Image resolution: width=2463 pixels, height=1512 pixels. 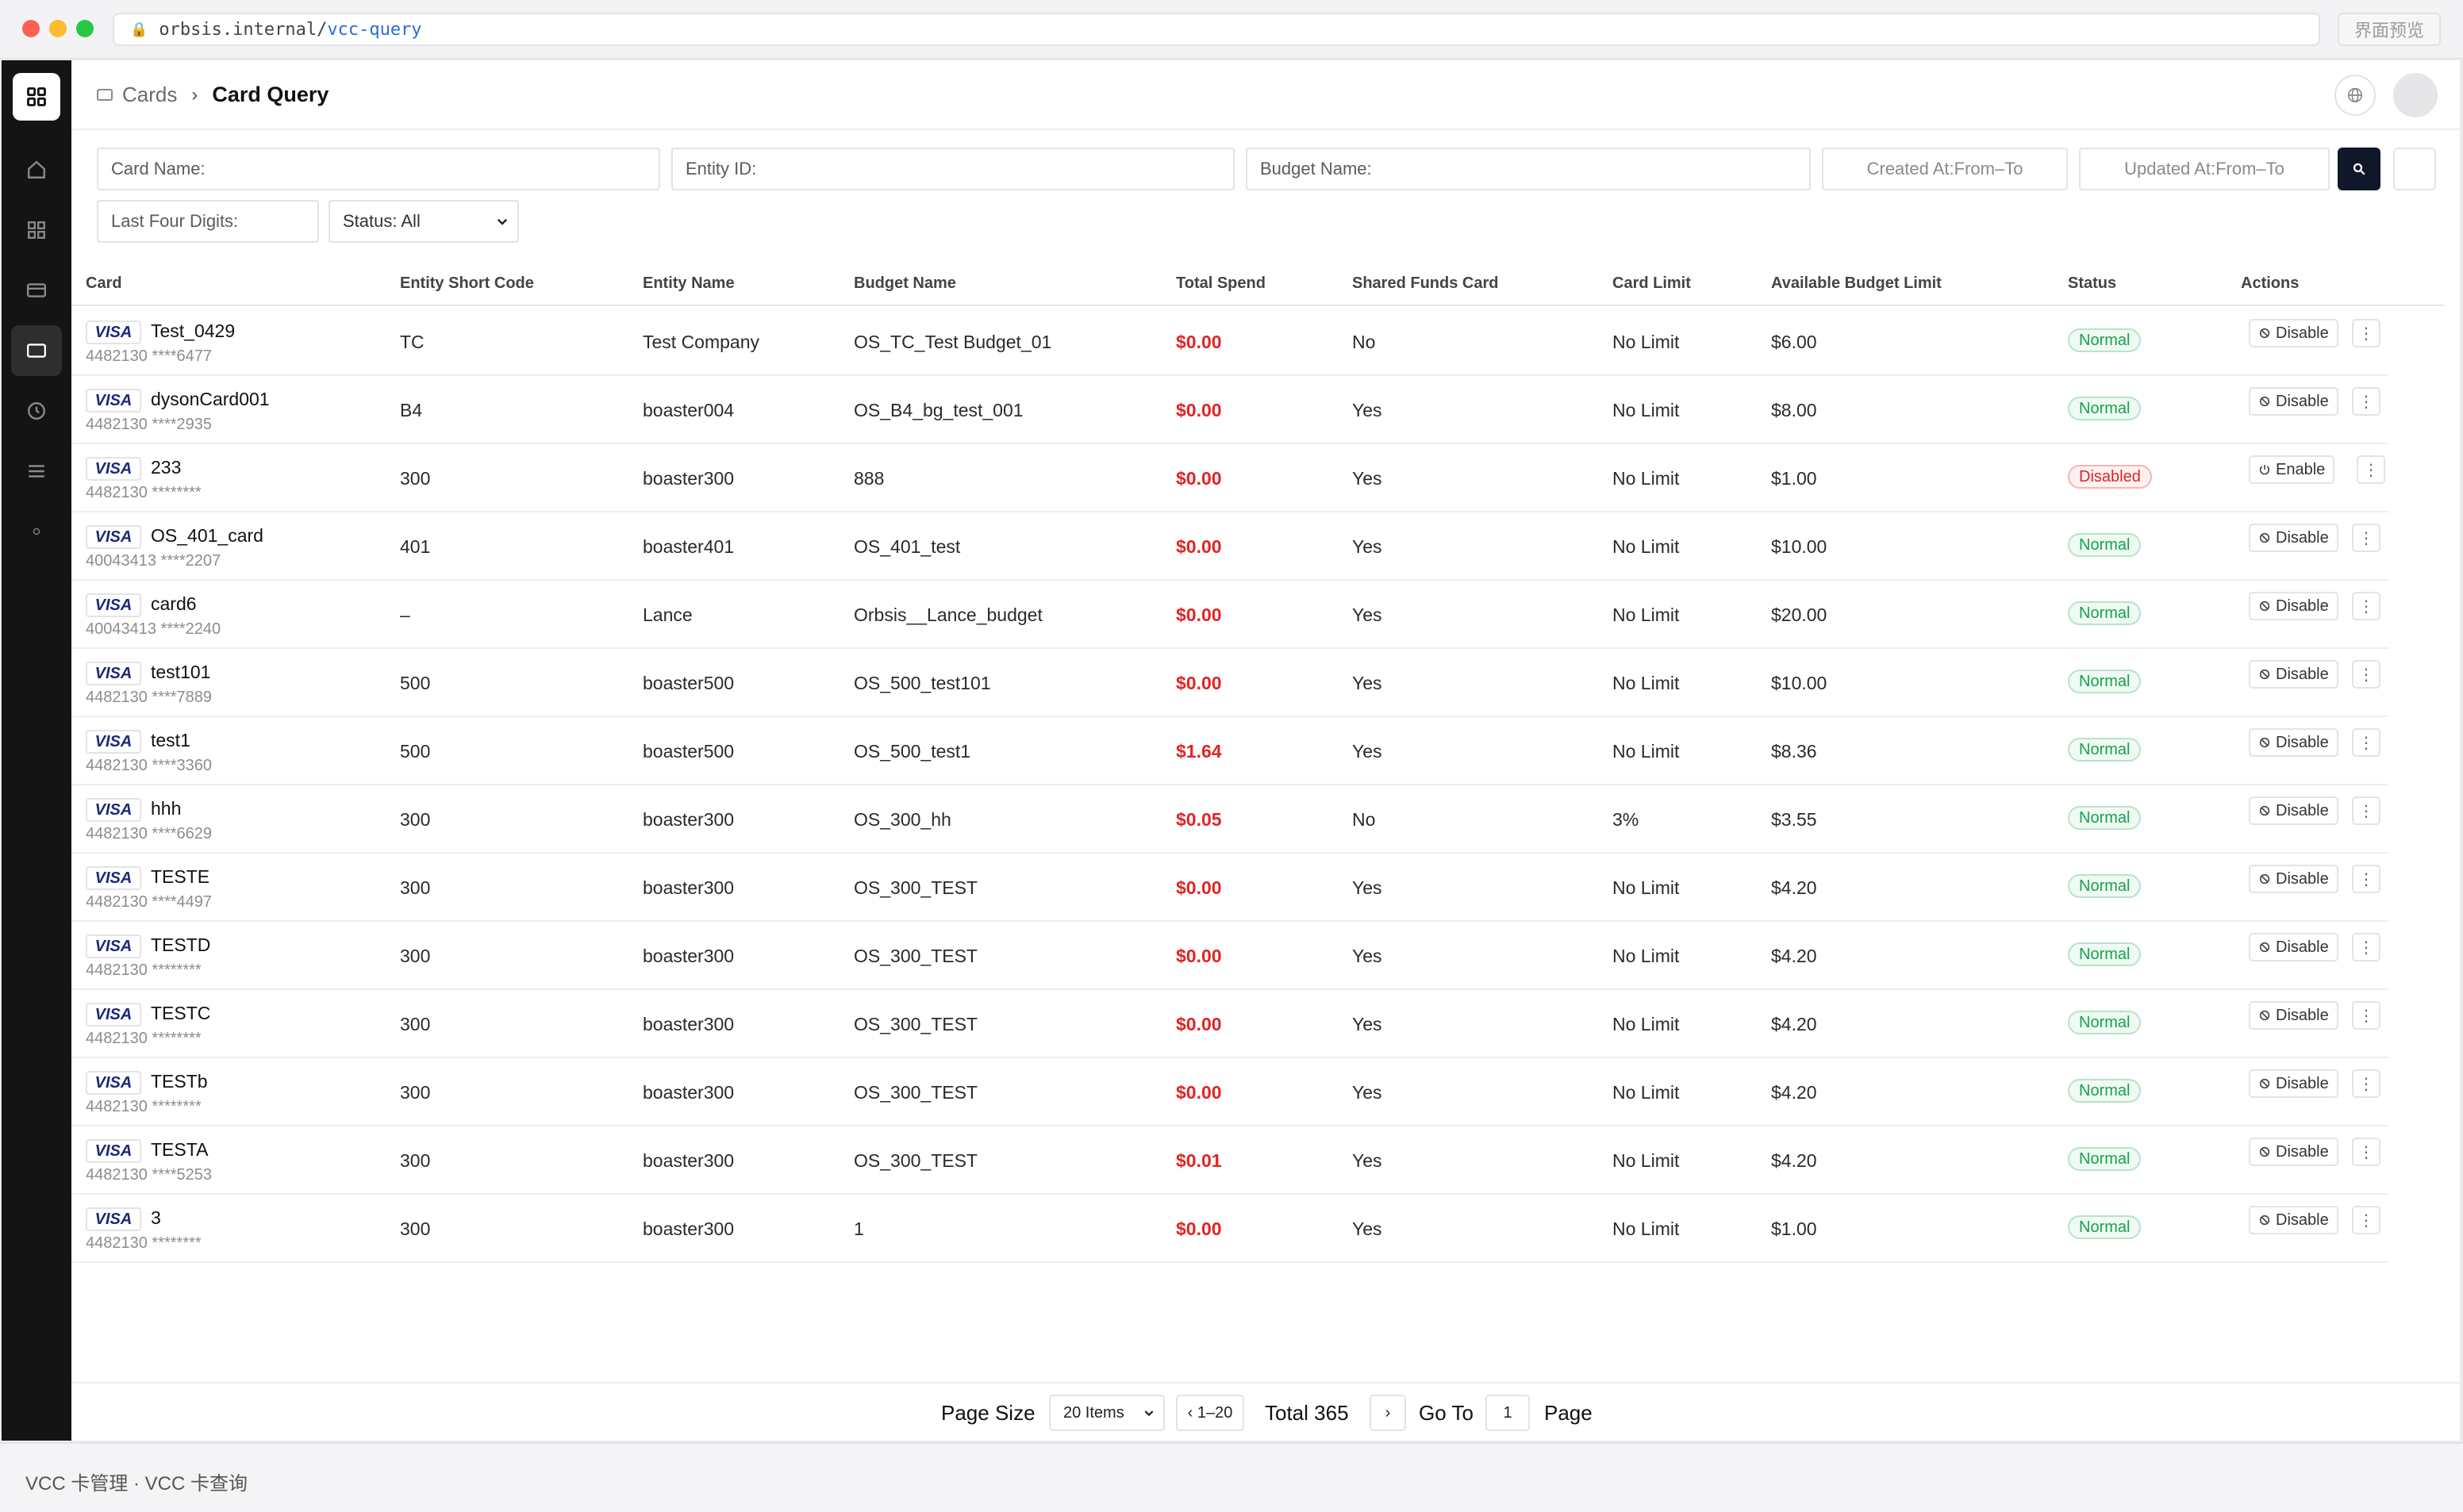 I want to click on last-four-input, so click(x=208, y=221).